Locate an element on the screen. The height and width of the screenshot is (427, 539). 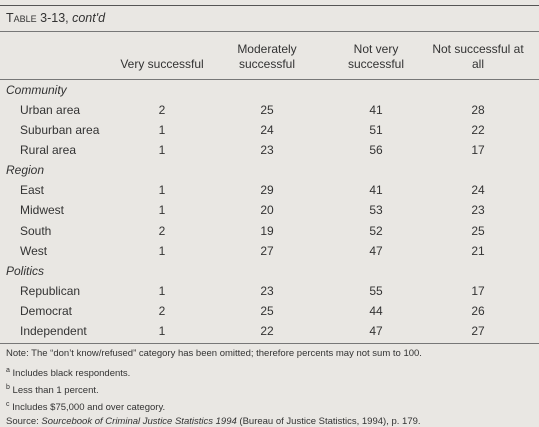
column-header: Very successful is located at coordinates (162, 64).